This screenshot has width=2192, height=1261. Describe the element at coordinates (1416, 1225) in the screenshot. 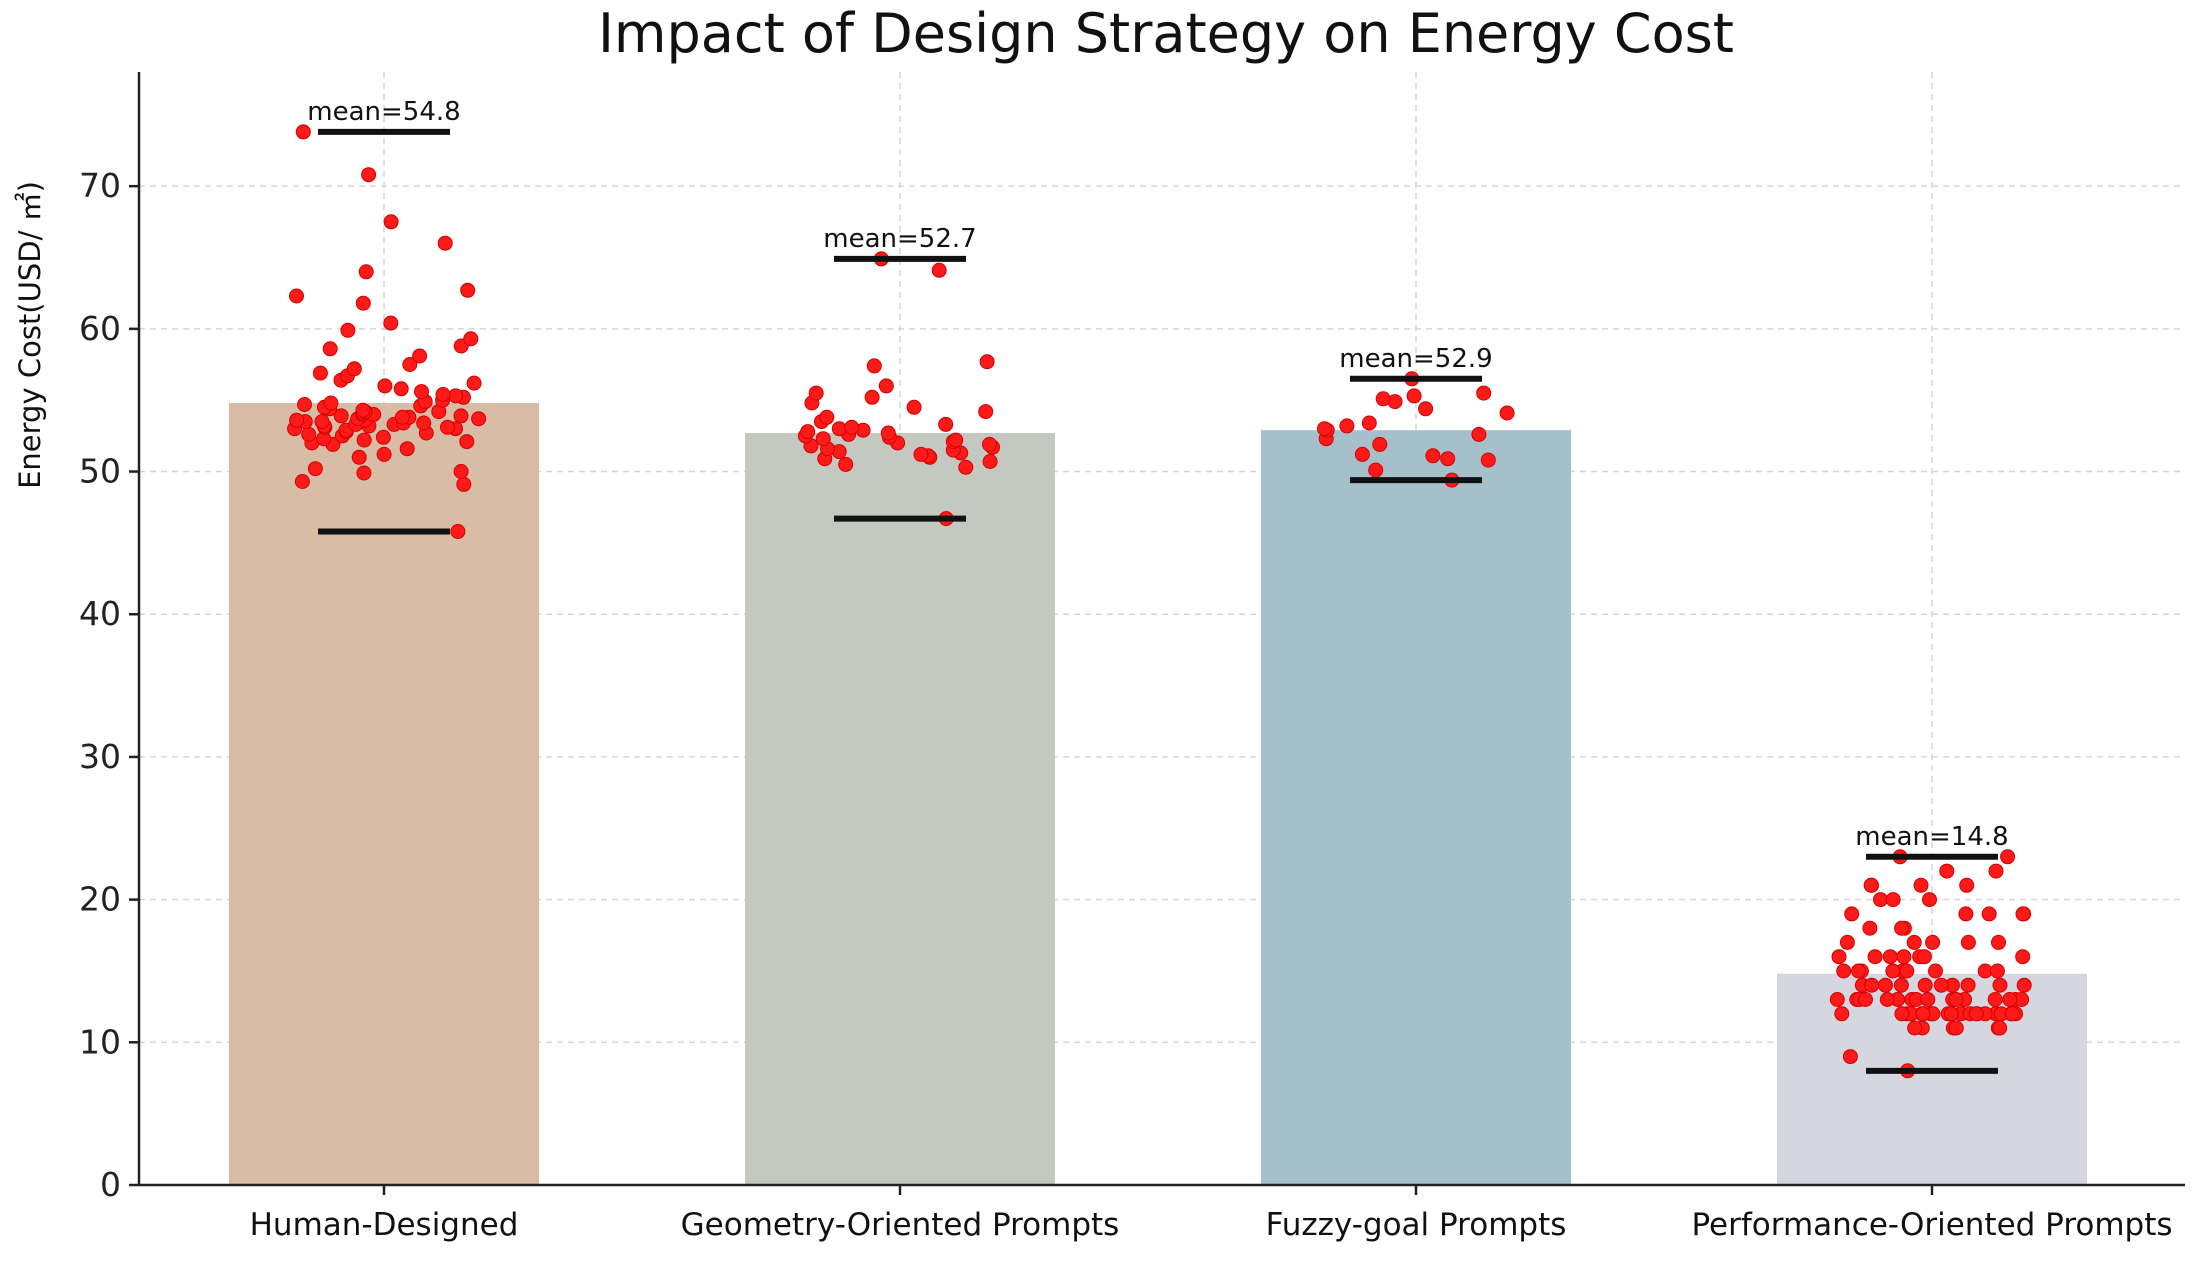

I see `x-tick-label: Fuzzy-goal Prompts` at that location.